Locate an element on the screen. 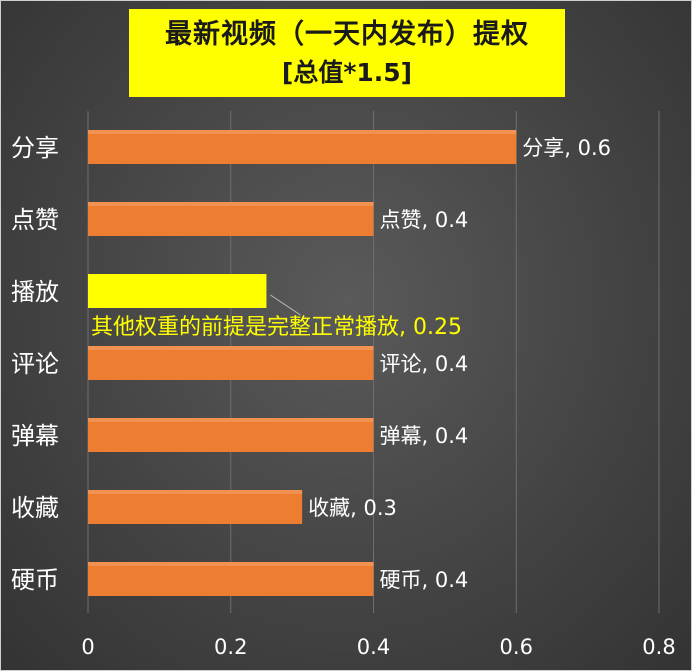  data-label: 评论, 0.4 is located at coordinates (424, 364).